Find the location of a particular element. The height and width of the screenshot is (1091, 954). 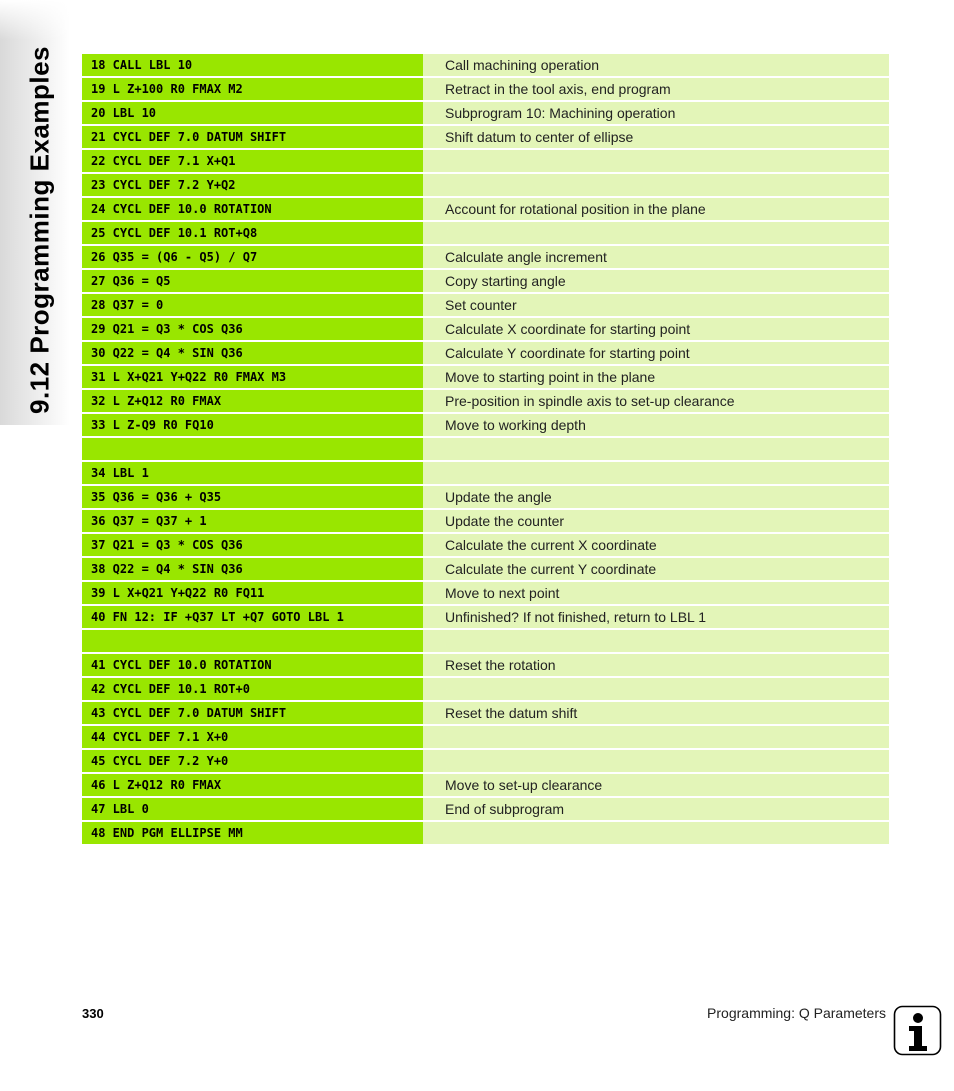

nc-code-cell: 34 LBL 1 is located at coordinates (252, 473).